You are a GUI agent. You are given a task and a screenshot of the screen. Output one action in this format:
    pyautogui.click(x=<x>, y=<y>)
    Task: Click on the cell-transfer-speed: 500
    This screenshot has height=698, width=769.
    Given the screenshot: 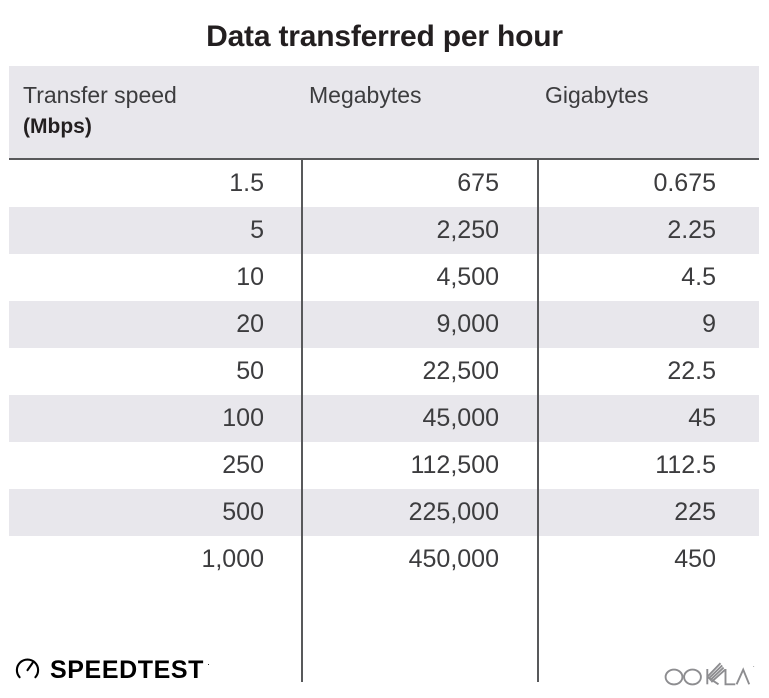 What is the action you would take?
    pyautogui.click(x=243, y=512)
    